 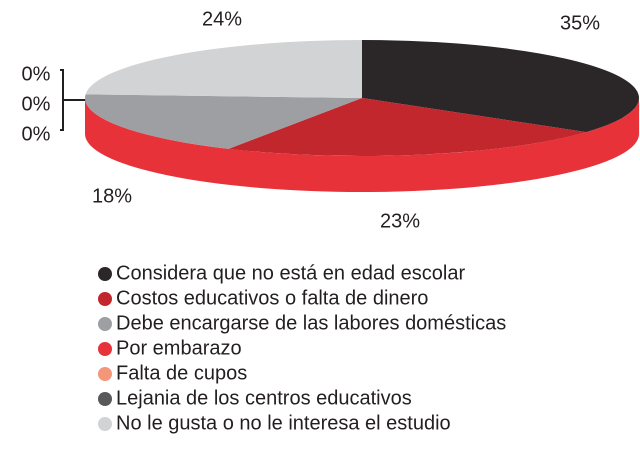 What do you see at coordinates (222, 19) in the screenshot?
I see `data-label: 24%` at bounding box center [222, 19].